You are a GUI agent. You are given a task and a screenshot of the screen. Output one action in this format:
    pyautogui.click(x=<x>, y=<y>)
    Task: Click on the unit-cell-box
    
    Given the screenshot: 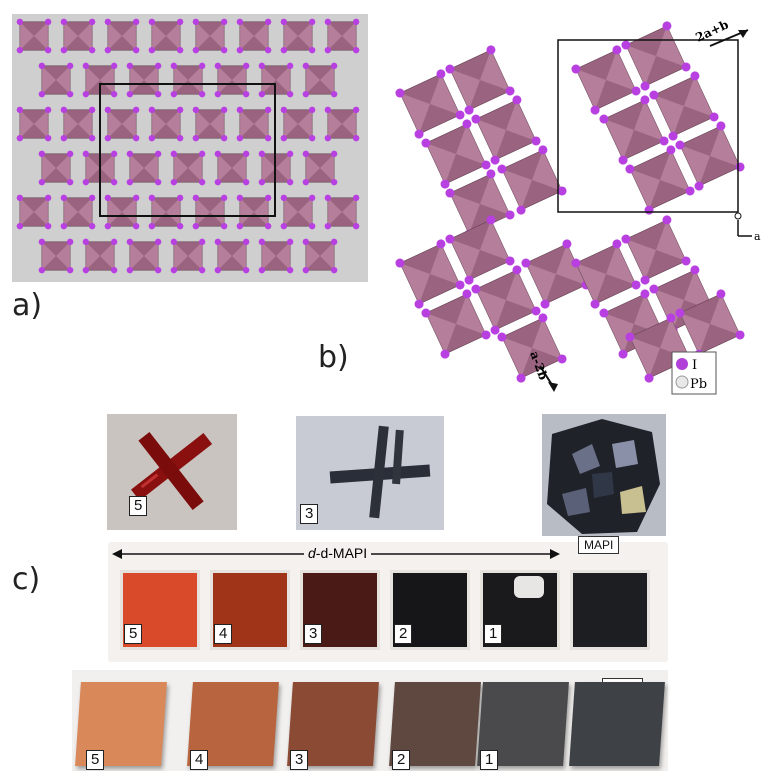 What is the action you would take?
    pyautogui.click(x=187, y=150)
    